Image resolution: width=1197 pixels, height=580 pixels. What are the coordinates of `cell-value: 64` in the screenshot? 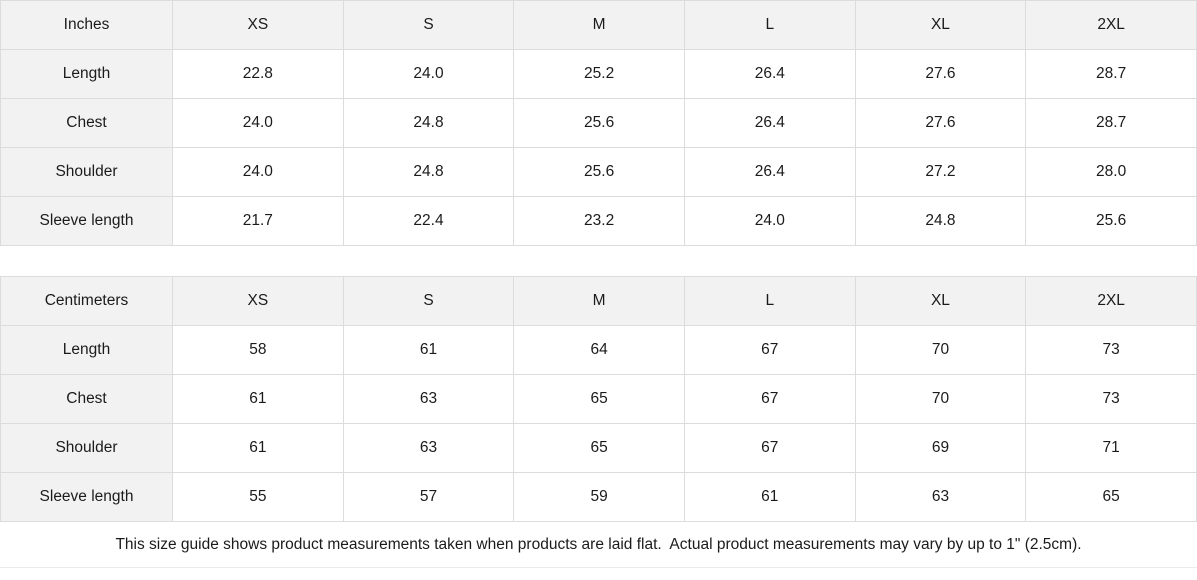 It's located at (599, 350).